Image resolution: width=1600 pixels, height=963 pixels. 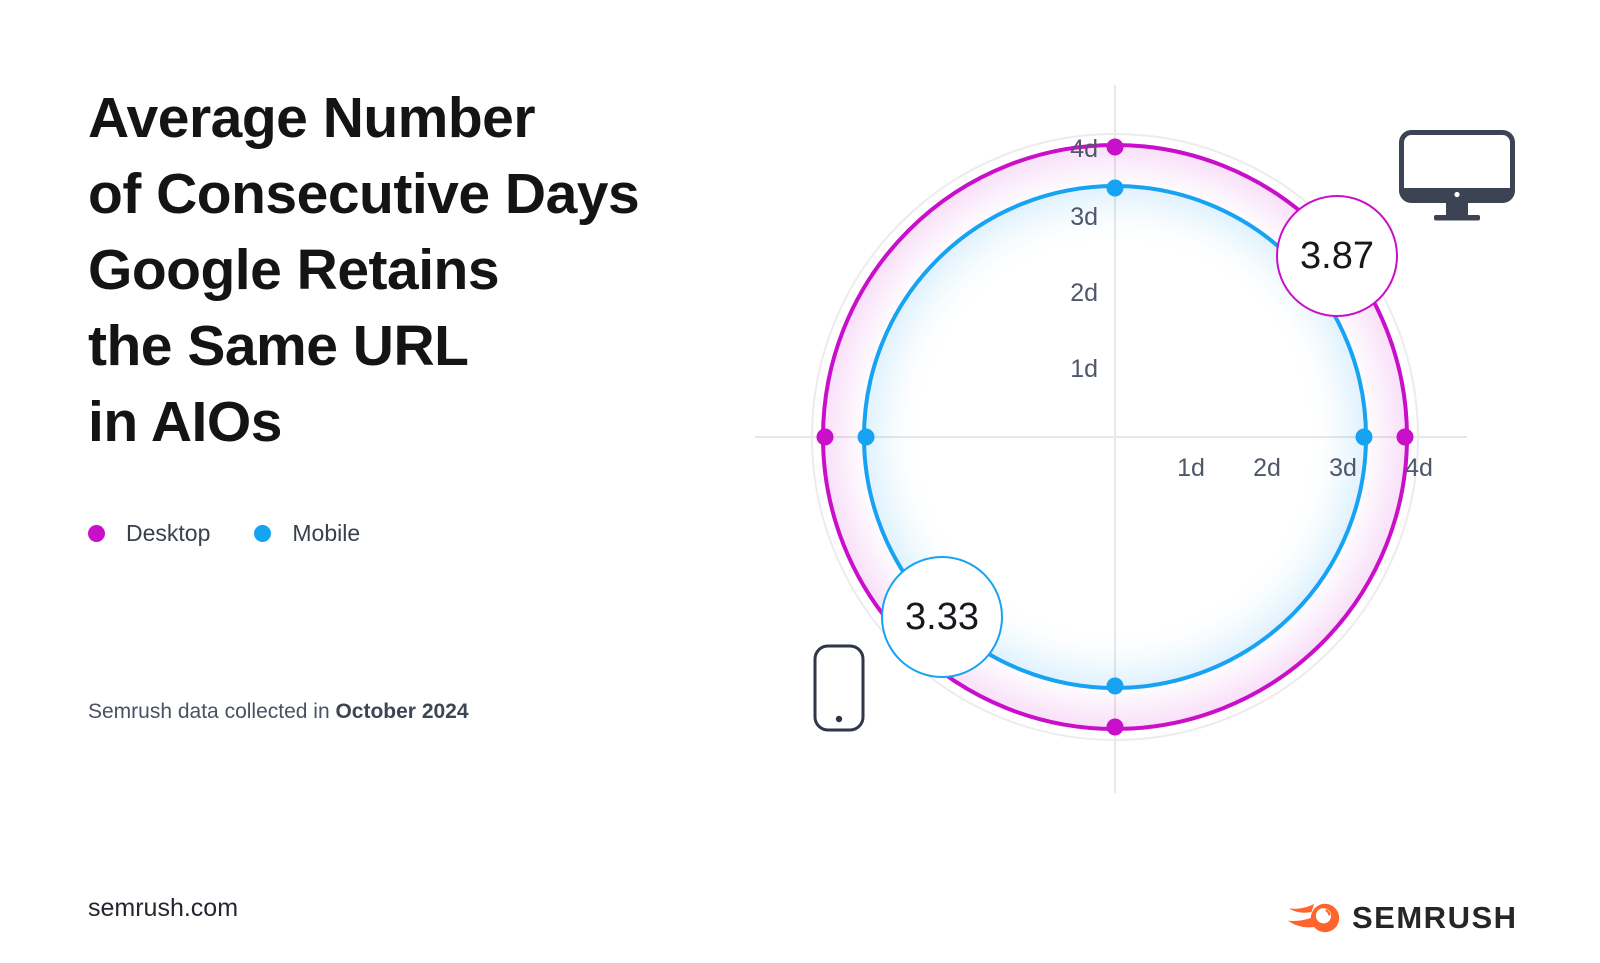 What do you see at coordinates (224, 533) in the screenshot?
I see `chart-legend: Desktop Mobile` at bounding box center [224, 533].